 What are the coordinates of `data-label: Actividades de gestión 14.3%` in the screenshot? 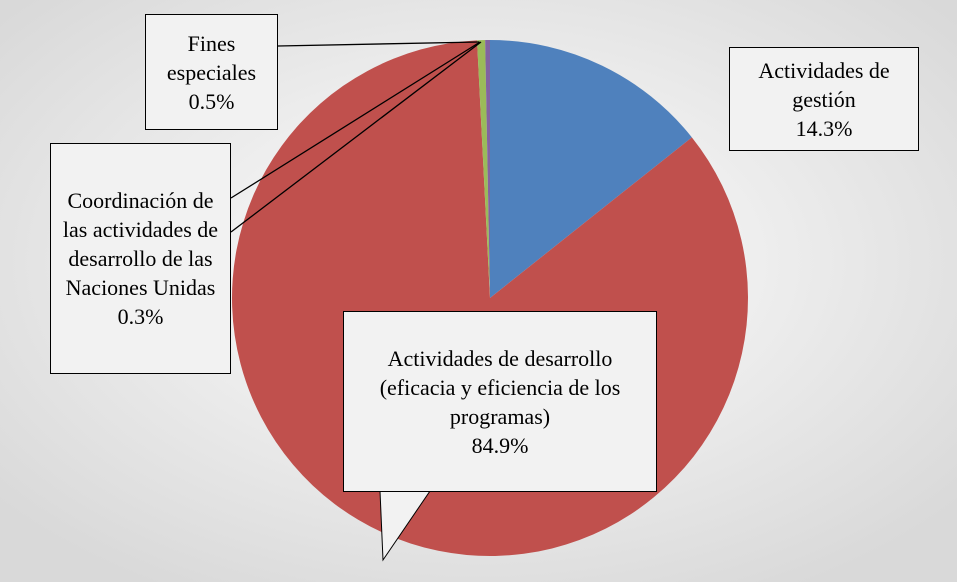 It's located at (824, 99).